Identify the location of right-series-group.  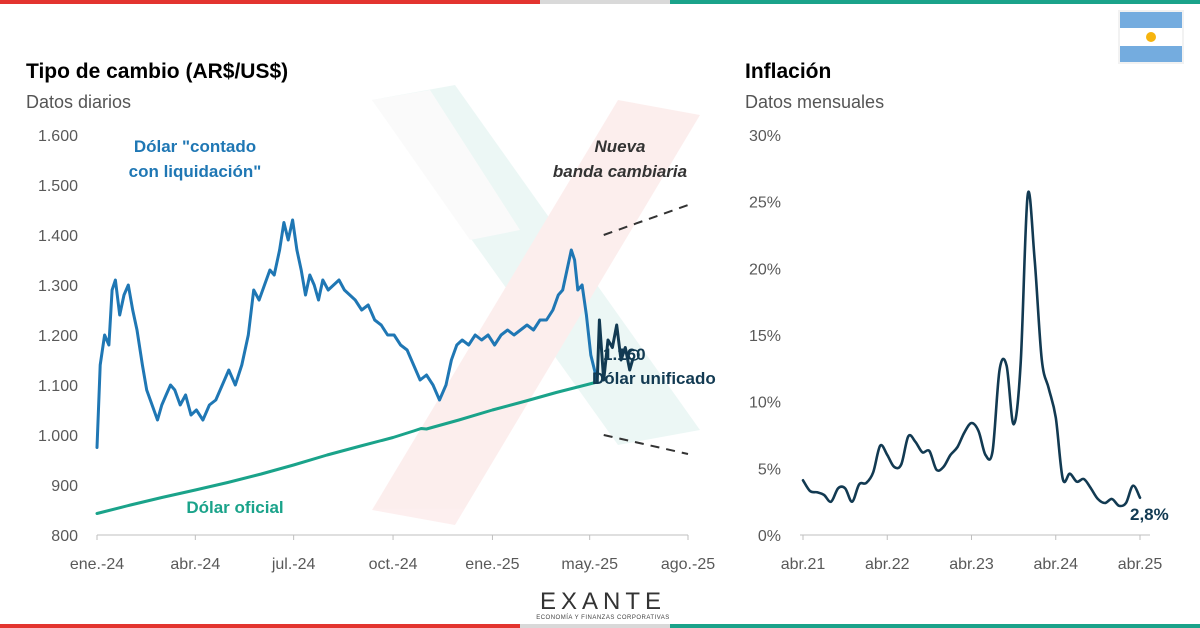
(971, 349).